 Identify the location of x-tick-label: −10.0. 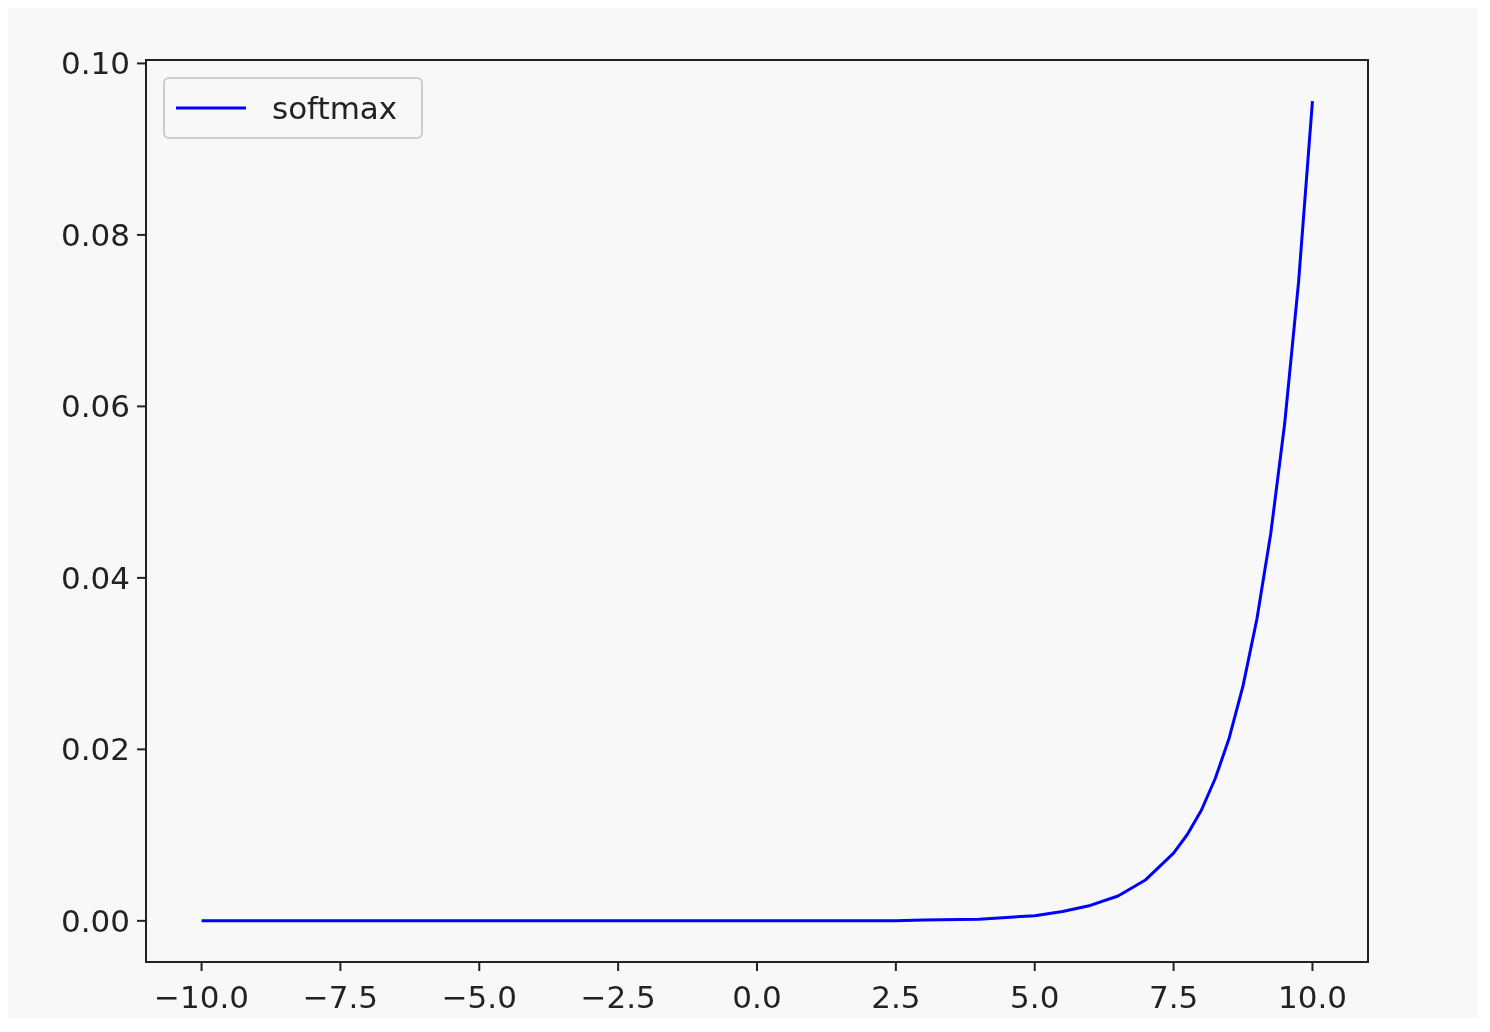
(202, 997).